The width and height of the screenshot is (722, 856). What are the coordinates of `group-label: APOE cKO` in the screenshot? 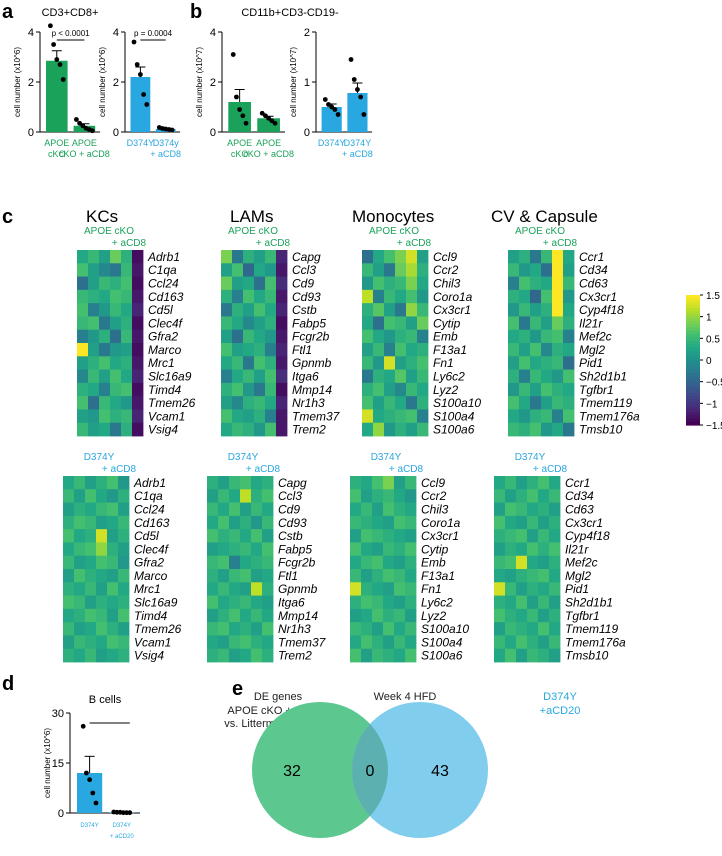 It's located at (109, 231).